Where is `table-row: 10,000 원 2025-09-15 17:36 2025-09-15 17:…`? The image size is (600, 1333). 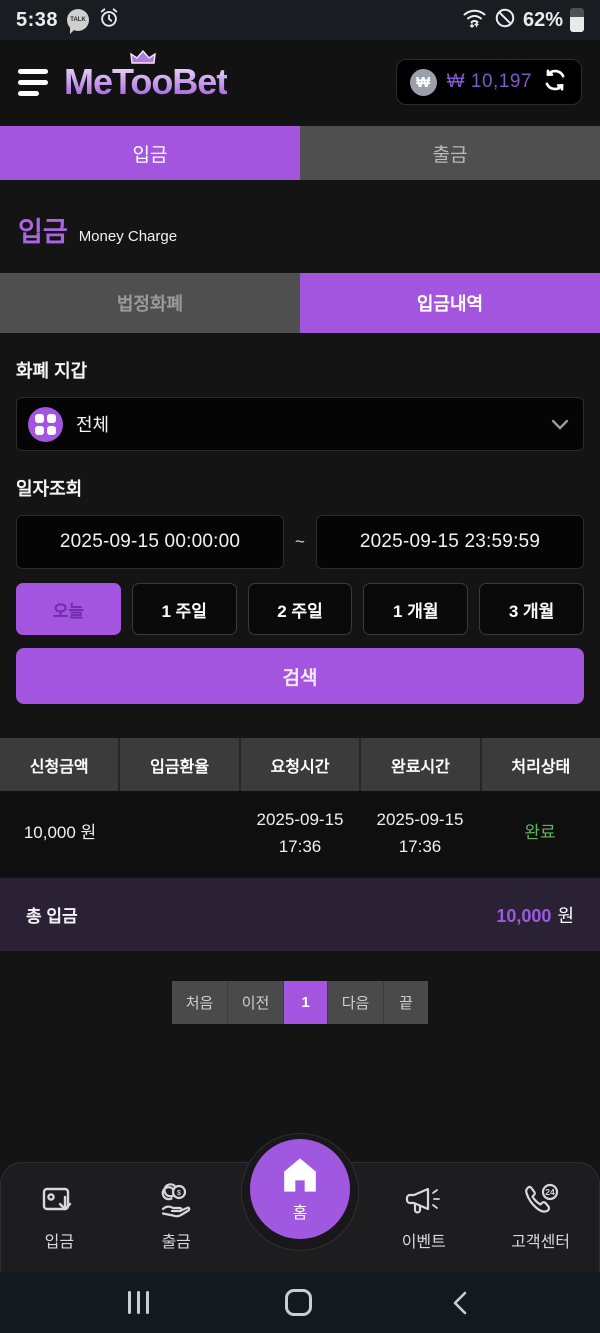
table-row: 10,000 원 2025-09-15 17:36 2025-09-15 17:… is located at coordinates (300, 833).